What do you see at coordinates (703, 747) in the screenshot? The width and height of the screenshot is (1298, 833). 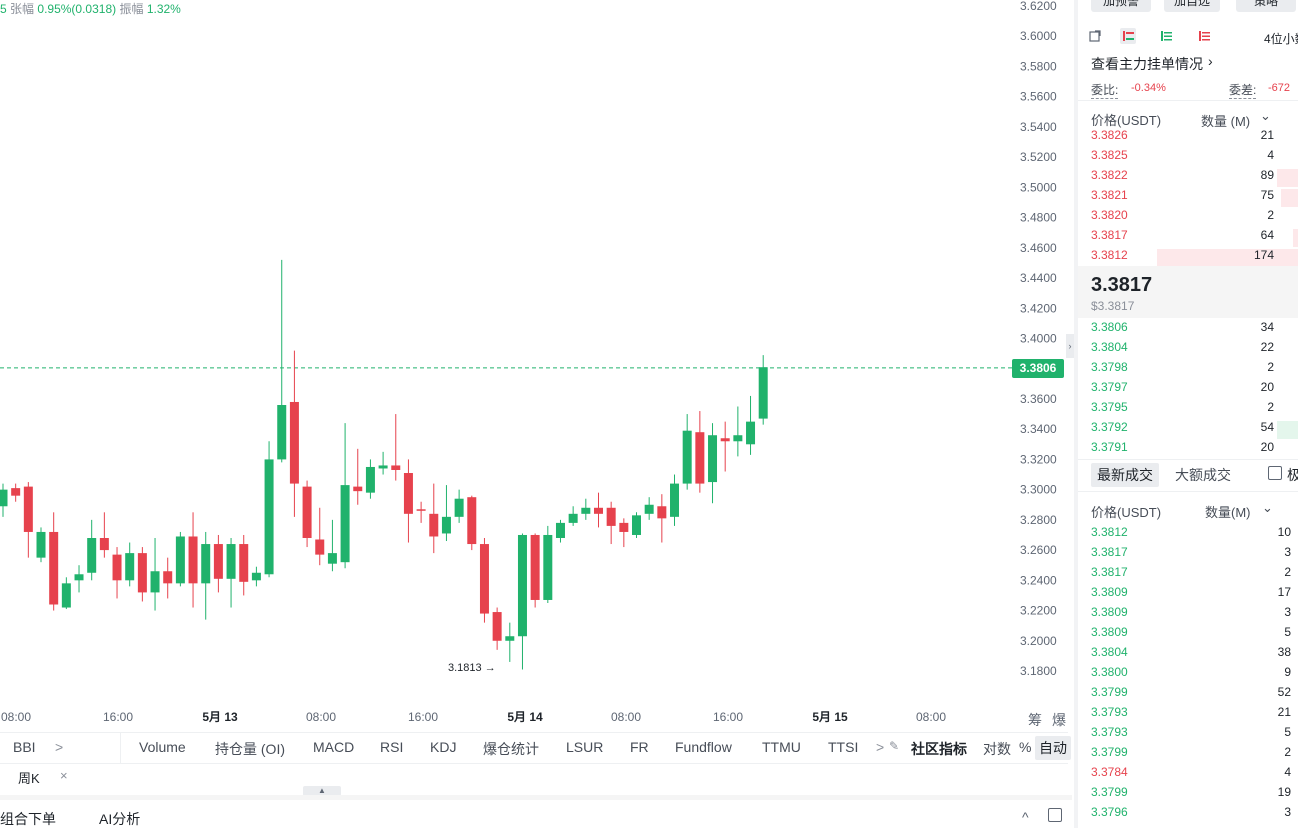 I see `indicator-fundflow: Fundflow` at bounding box center [703, 747].